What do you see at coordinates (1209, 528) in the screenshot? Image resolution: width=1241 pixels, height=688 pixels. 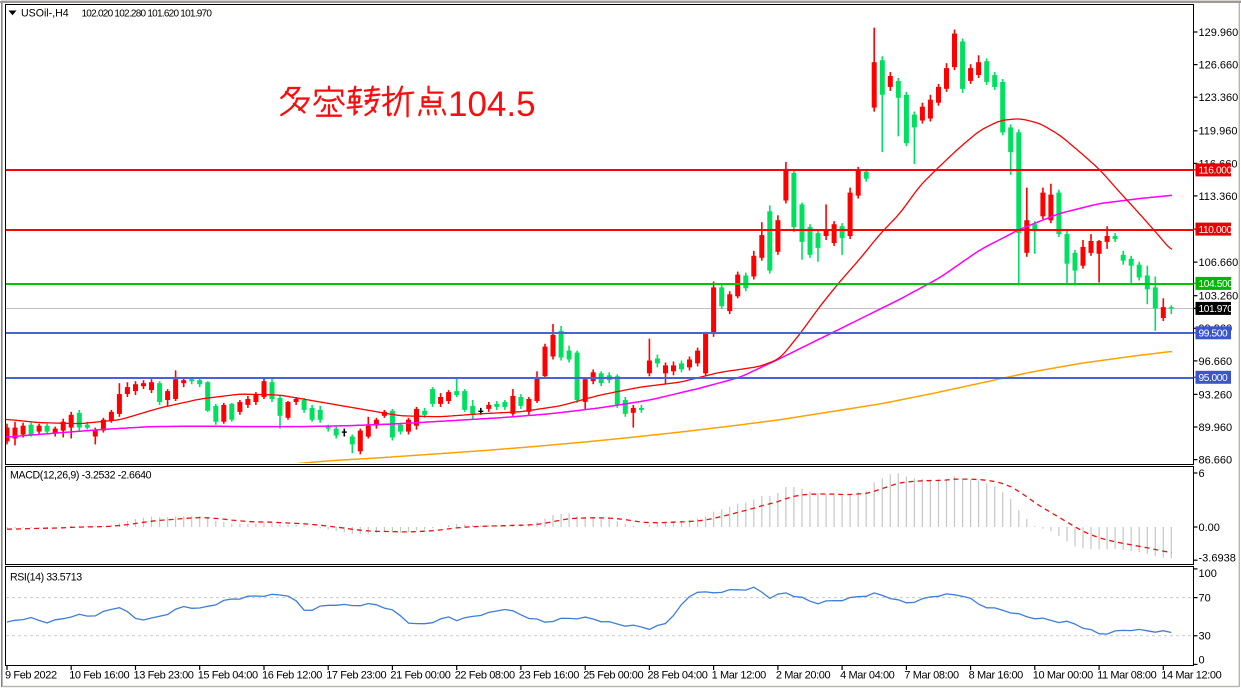 I see `svg-text: 0.00` at bounding box center [1209, 528].